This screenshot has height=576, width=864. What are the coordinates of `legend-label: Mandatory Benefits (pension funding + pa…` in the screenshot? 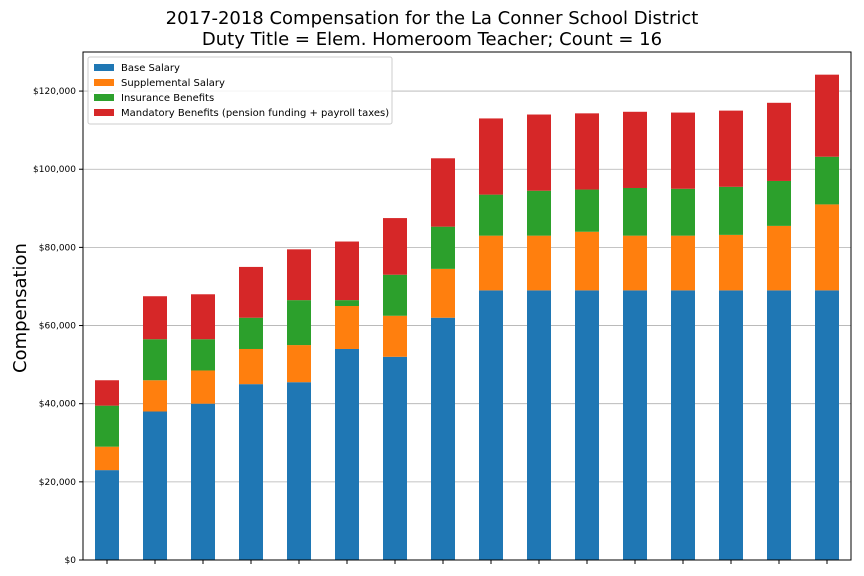 It's located at (255, 113).